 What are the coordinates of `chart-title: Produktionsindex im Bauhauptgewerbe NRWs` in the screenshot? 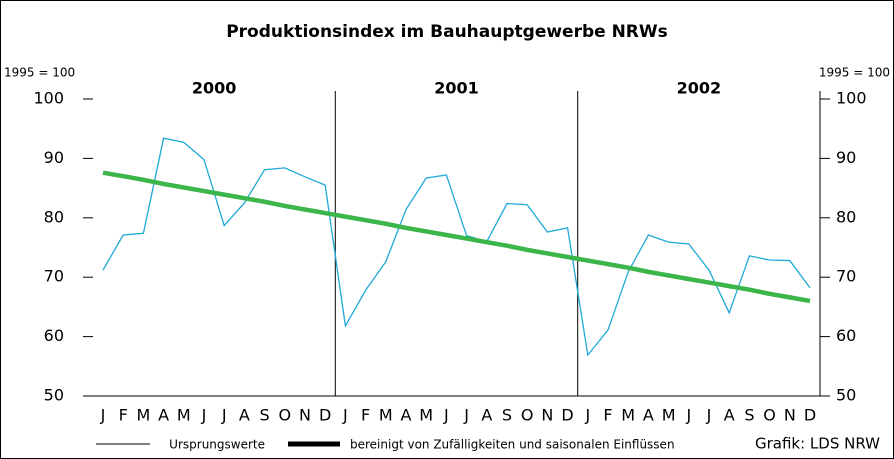 It's located at (447, 32).